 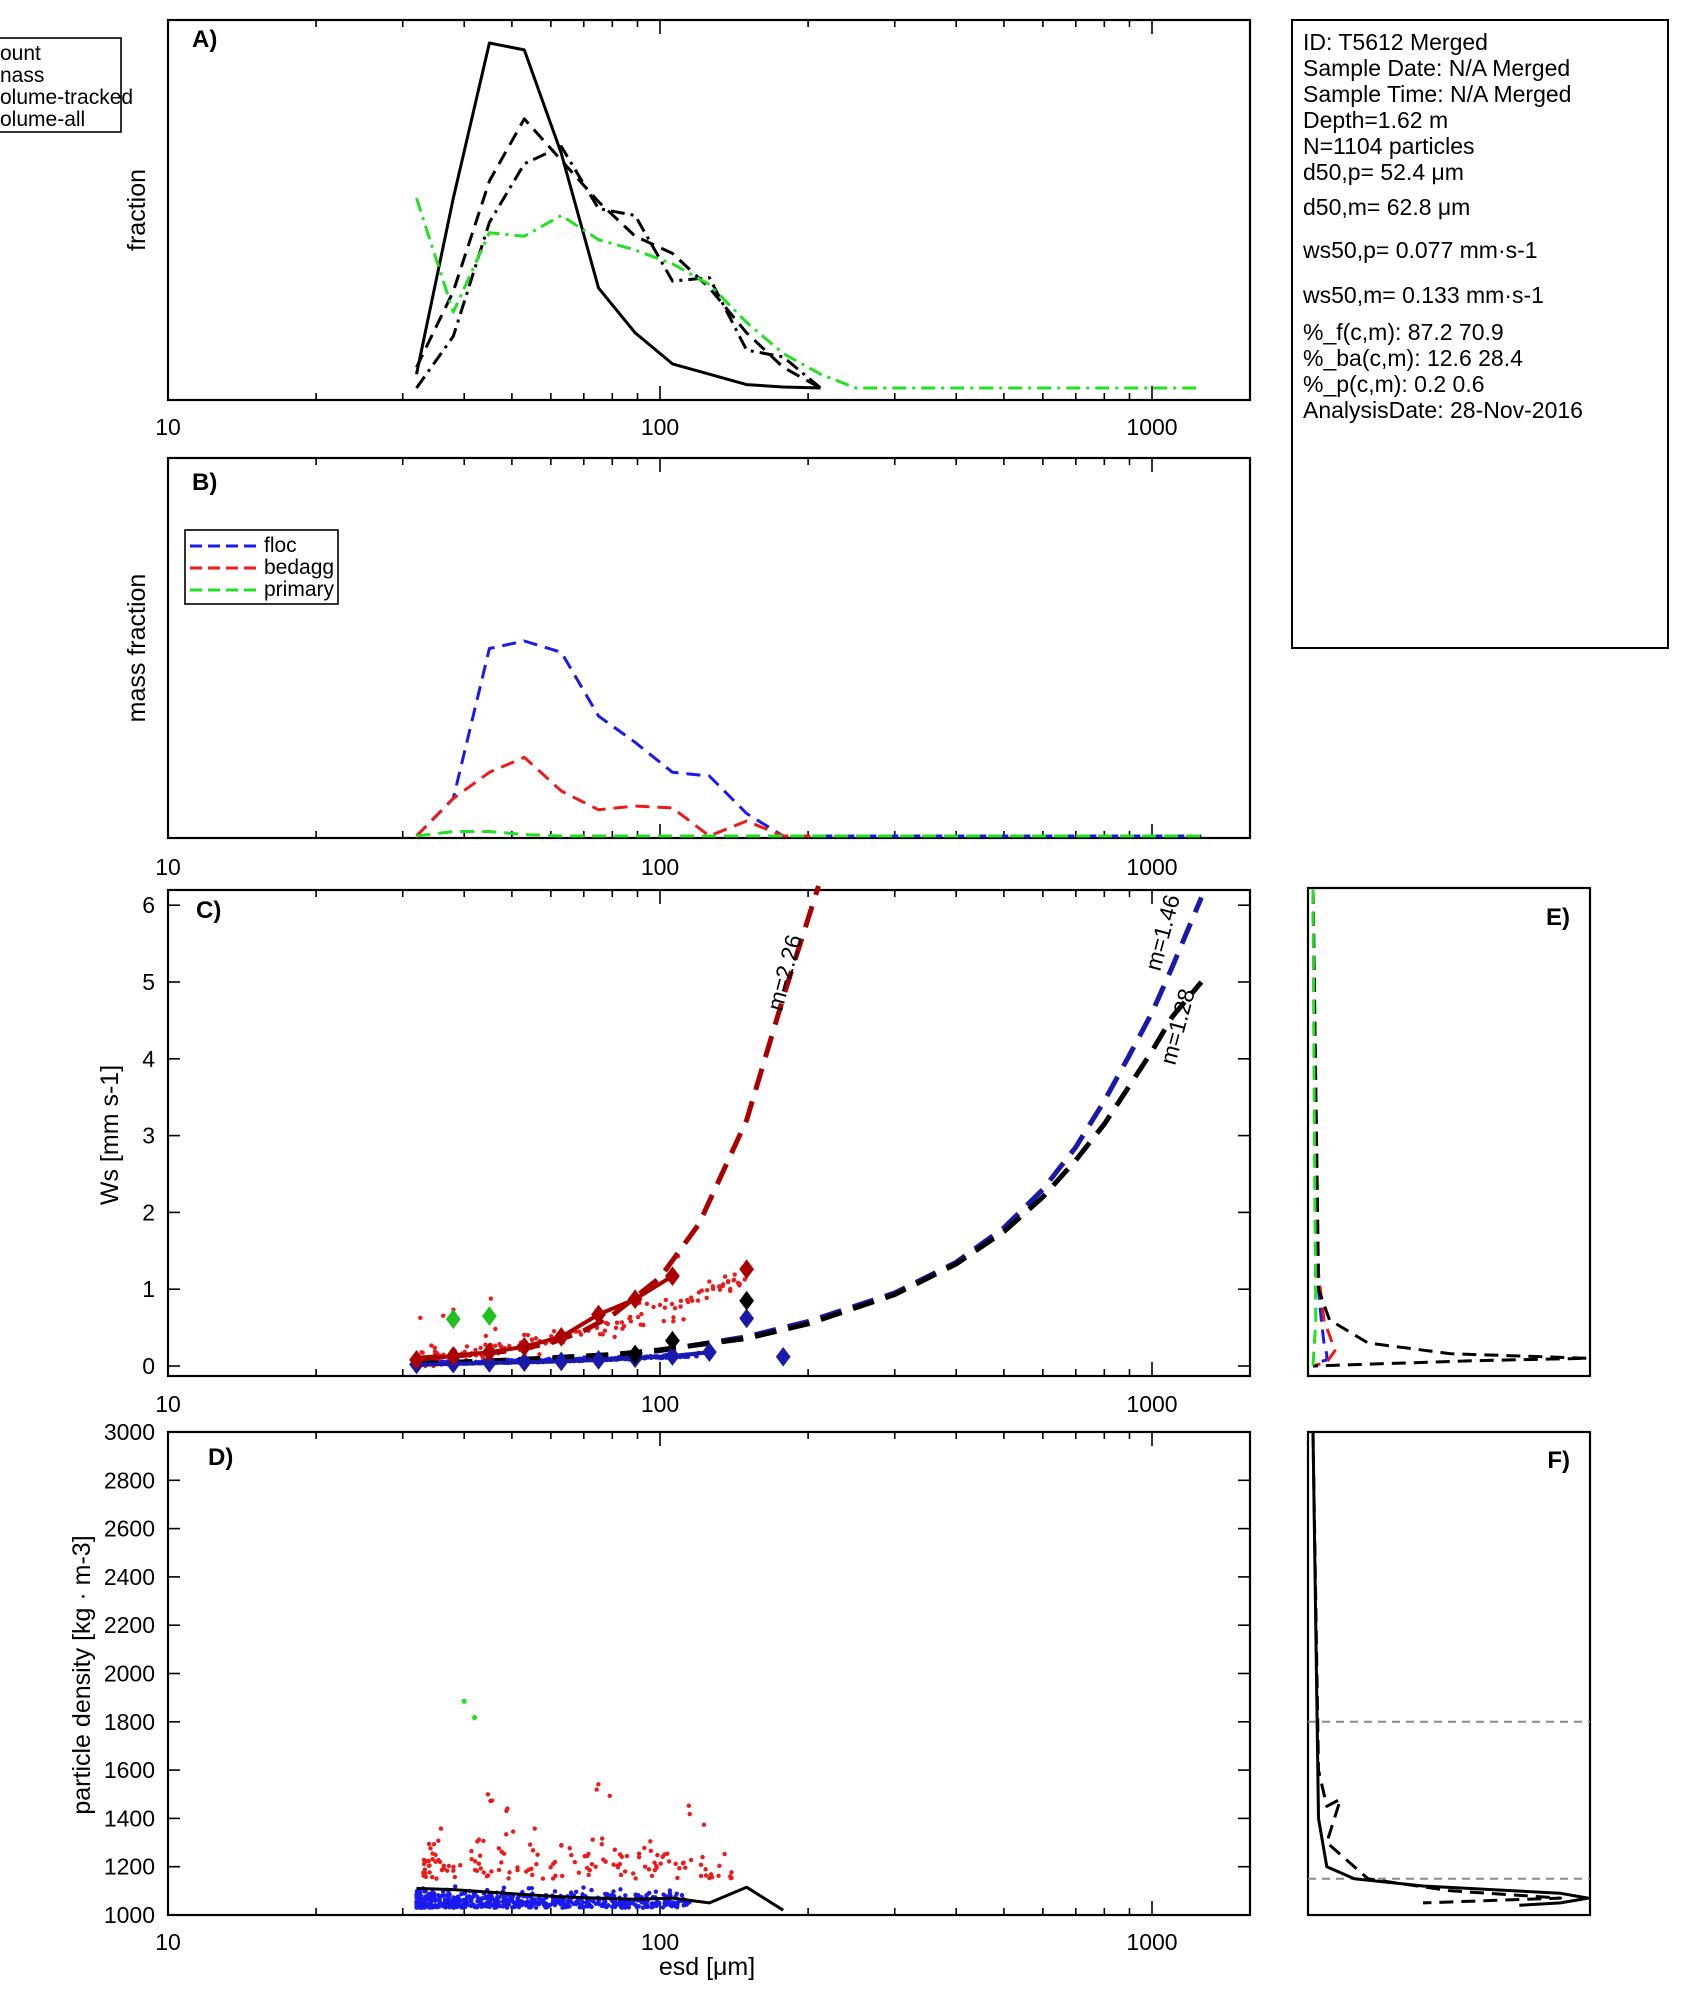 I want to click on series-line-ount, so click(x=618, y=215).